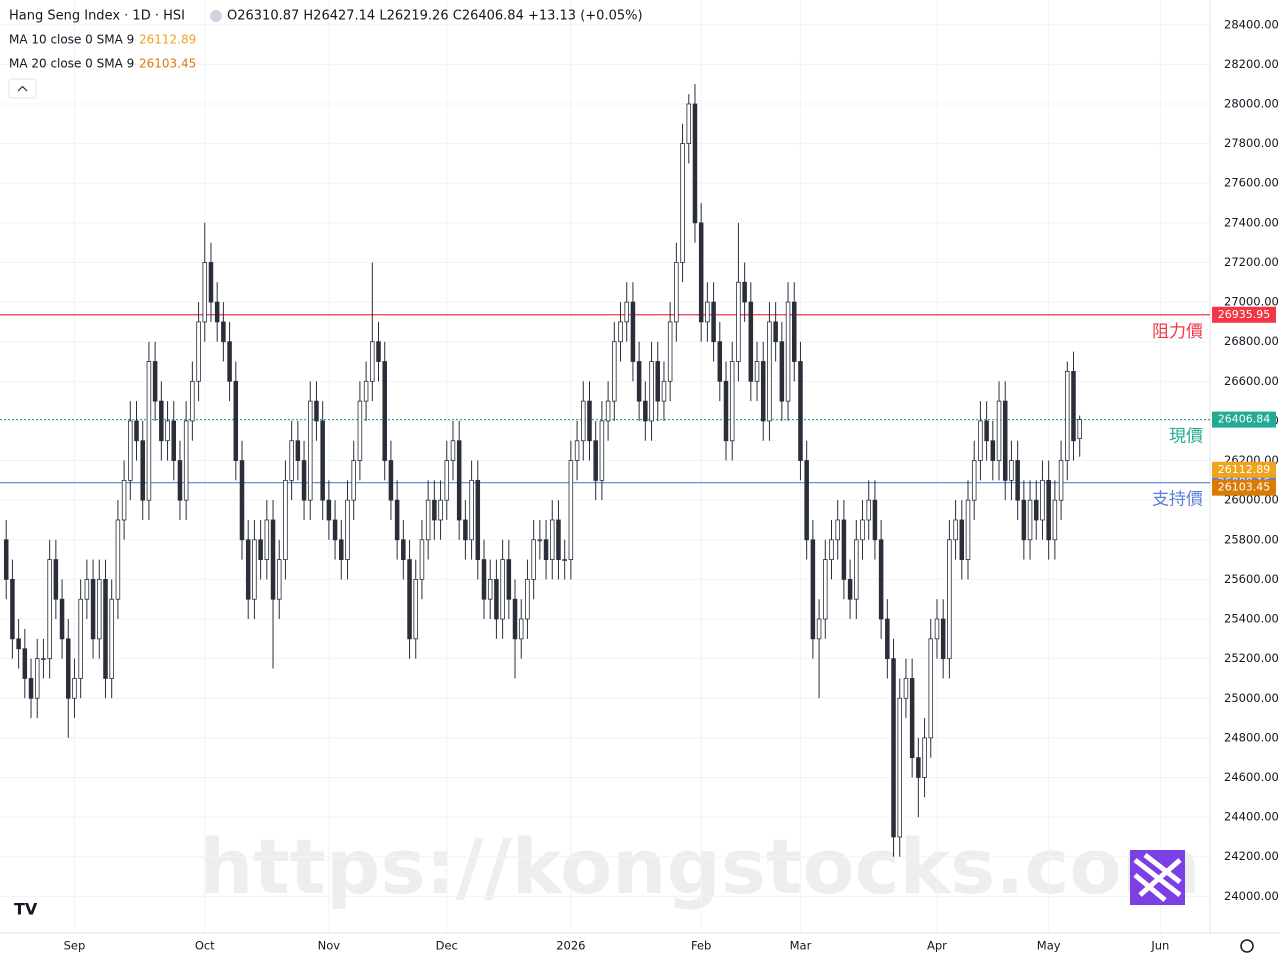 The width and height of the screenshot is (1280, 960). What do you see at coordinates (1177, 332) in the screenshot?
I see `level-name: 阻力價` at bounding box center [1177, 332].